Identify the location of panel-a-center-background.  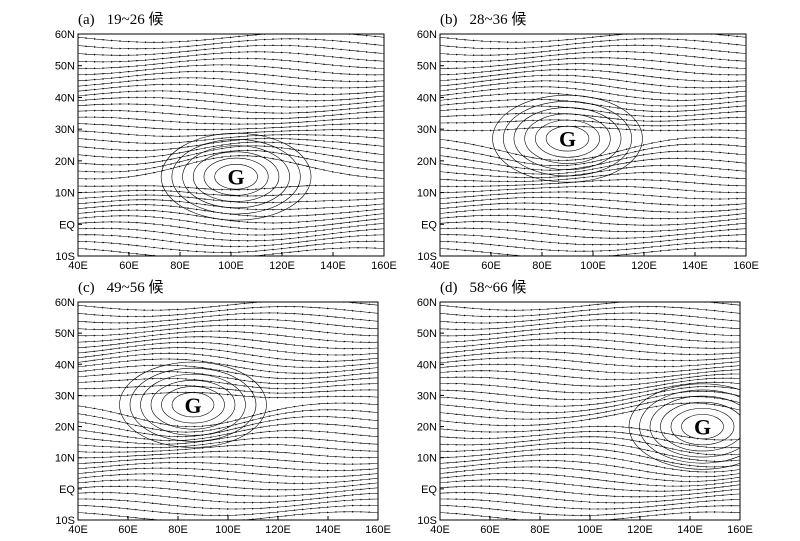
(236, 176).